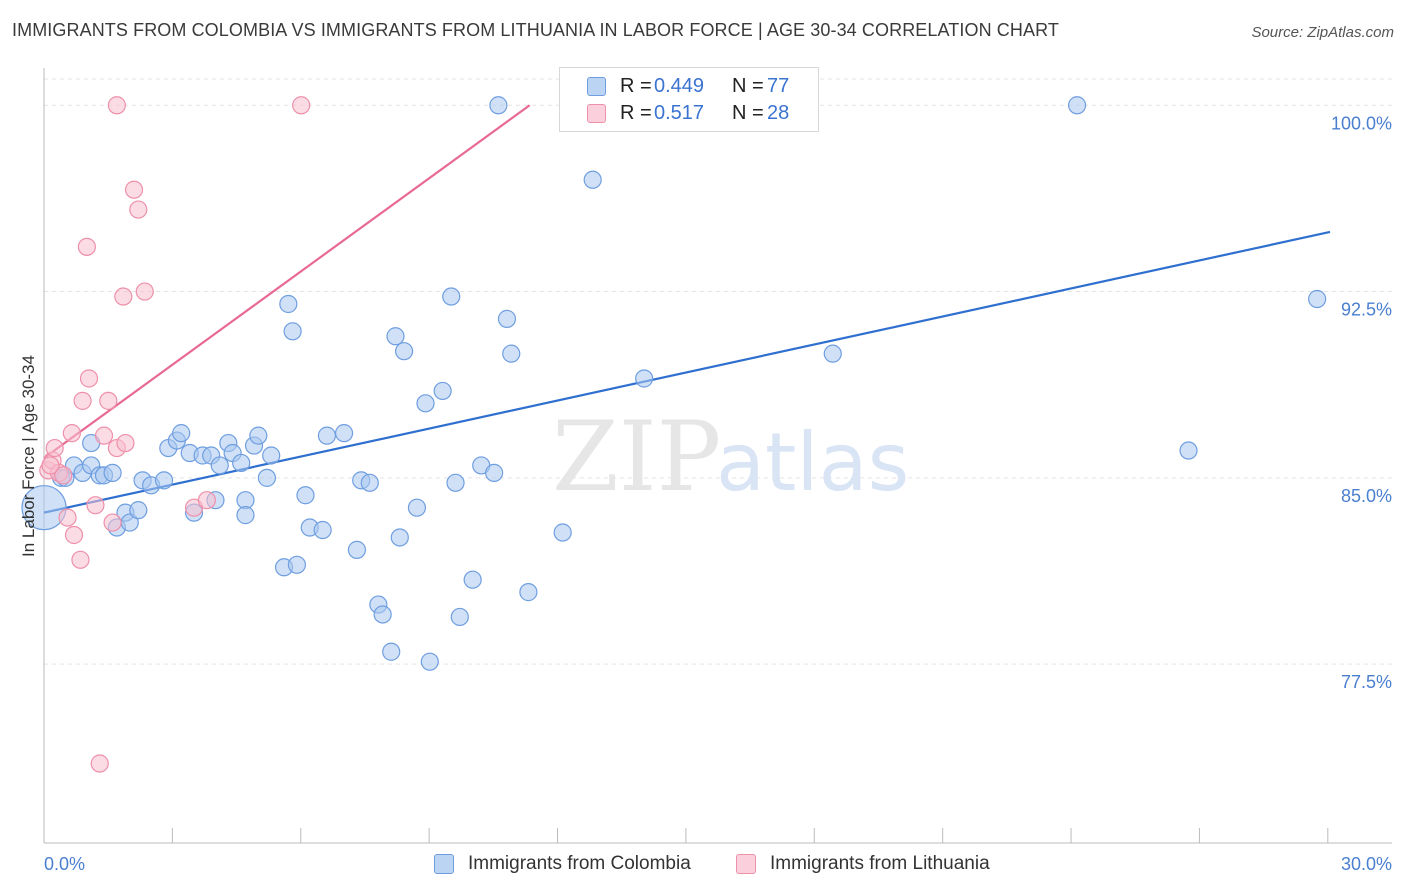 Image resolution: width=1406 pixels, height=892 pixels. Describe the element at coordinates (1366, 864) in the screenshot. I see `x-tick-label: 30.0%` at that location.